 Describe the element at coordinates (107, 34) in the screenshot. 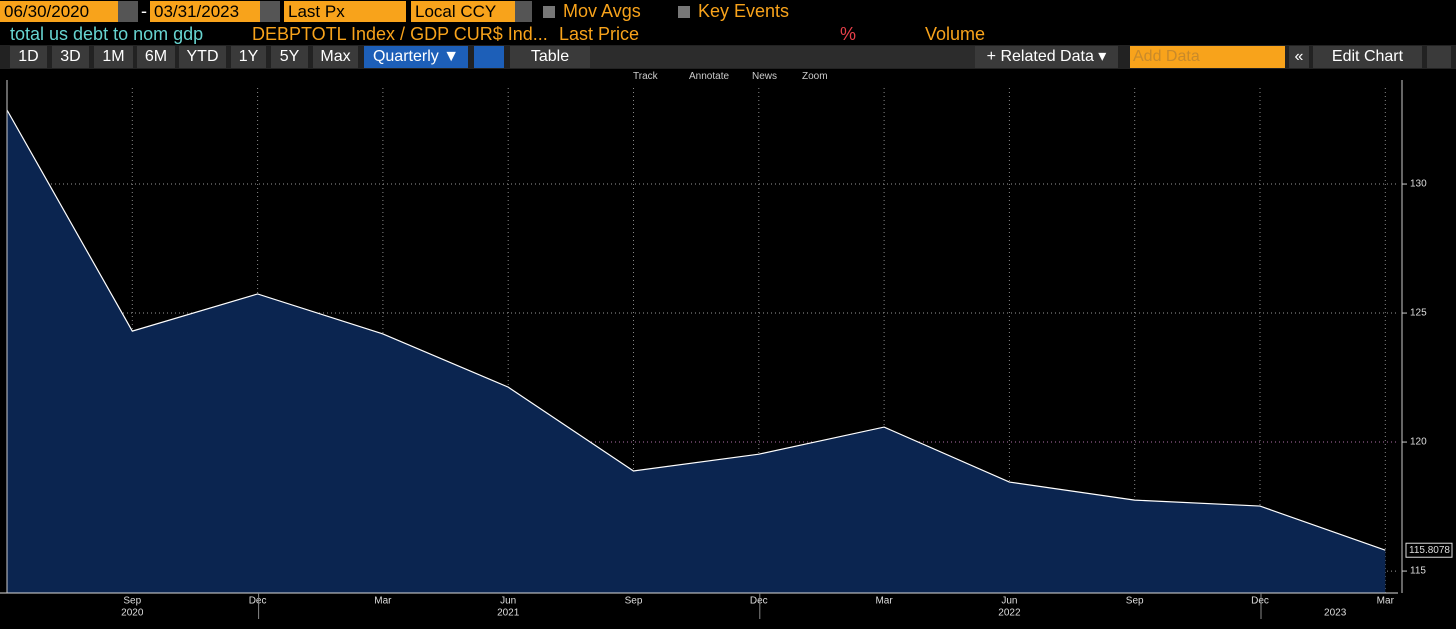

I see `series-name: total us debt to nom gdp` at that location.